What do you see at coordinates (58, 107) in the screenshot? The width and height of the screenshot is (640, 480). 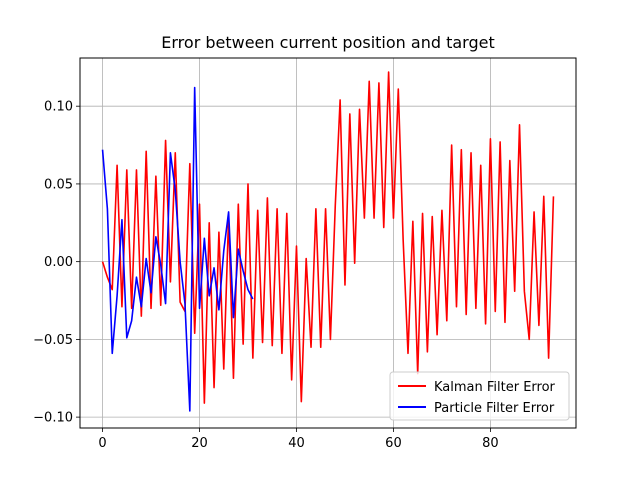 I see `y-tick-label: 0.10` at bounding box center [58, 107].